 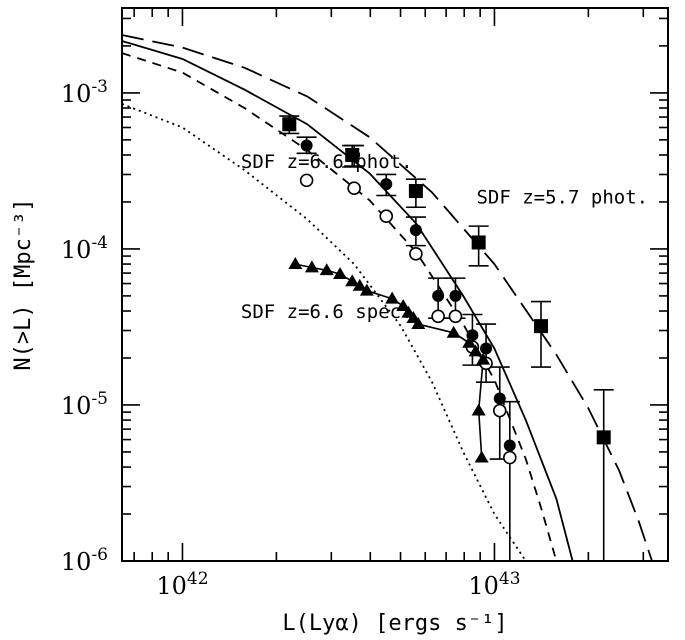 What do you see at coordinates (99, 243) in the screenshot?
I see `y-tick-label-exponent: -4` at bounding box center [99, 243].